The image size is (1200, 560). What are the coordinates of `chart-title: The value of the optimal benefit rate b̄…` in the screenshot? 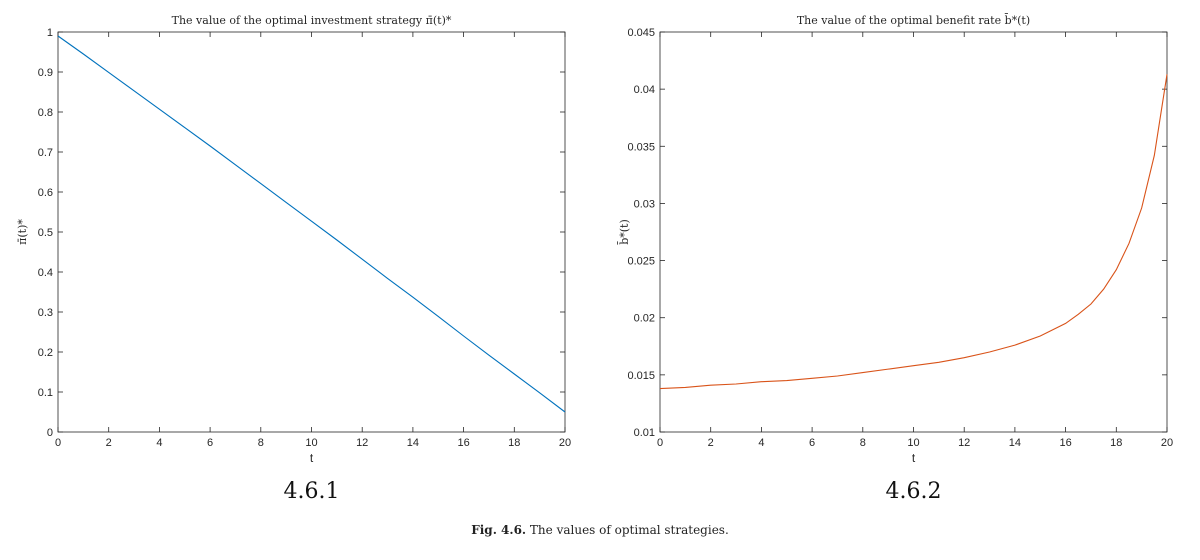 It's located at (913, 20).